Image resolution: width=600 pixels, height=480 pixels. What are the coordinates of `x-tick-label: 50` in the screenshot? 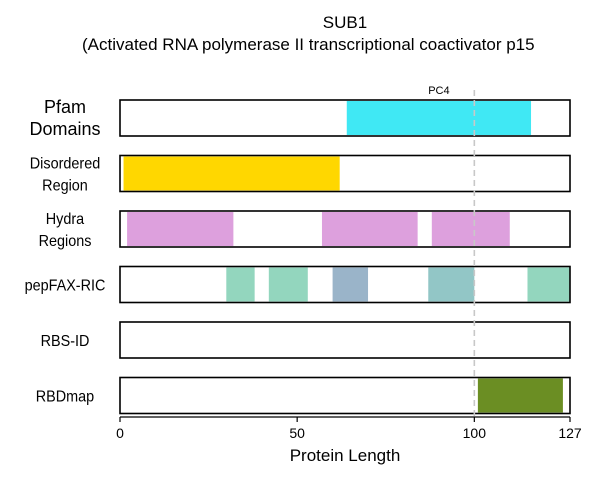 It's located at (297, 433).